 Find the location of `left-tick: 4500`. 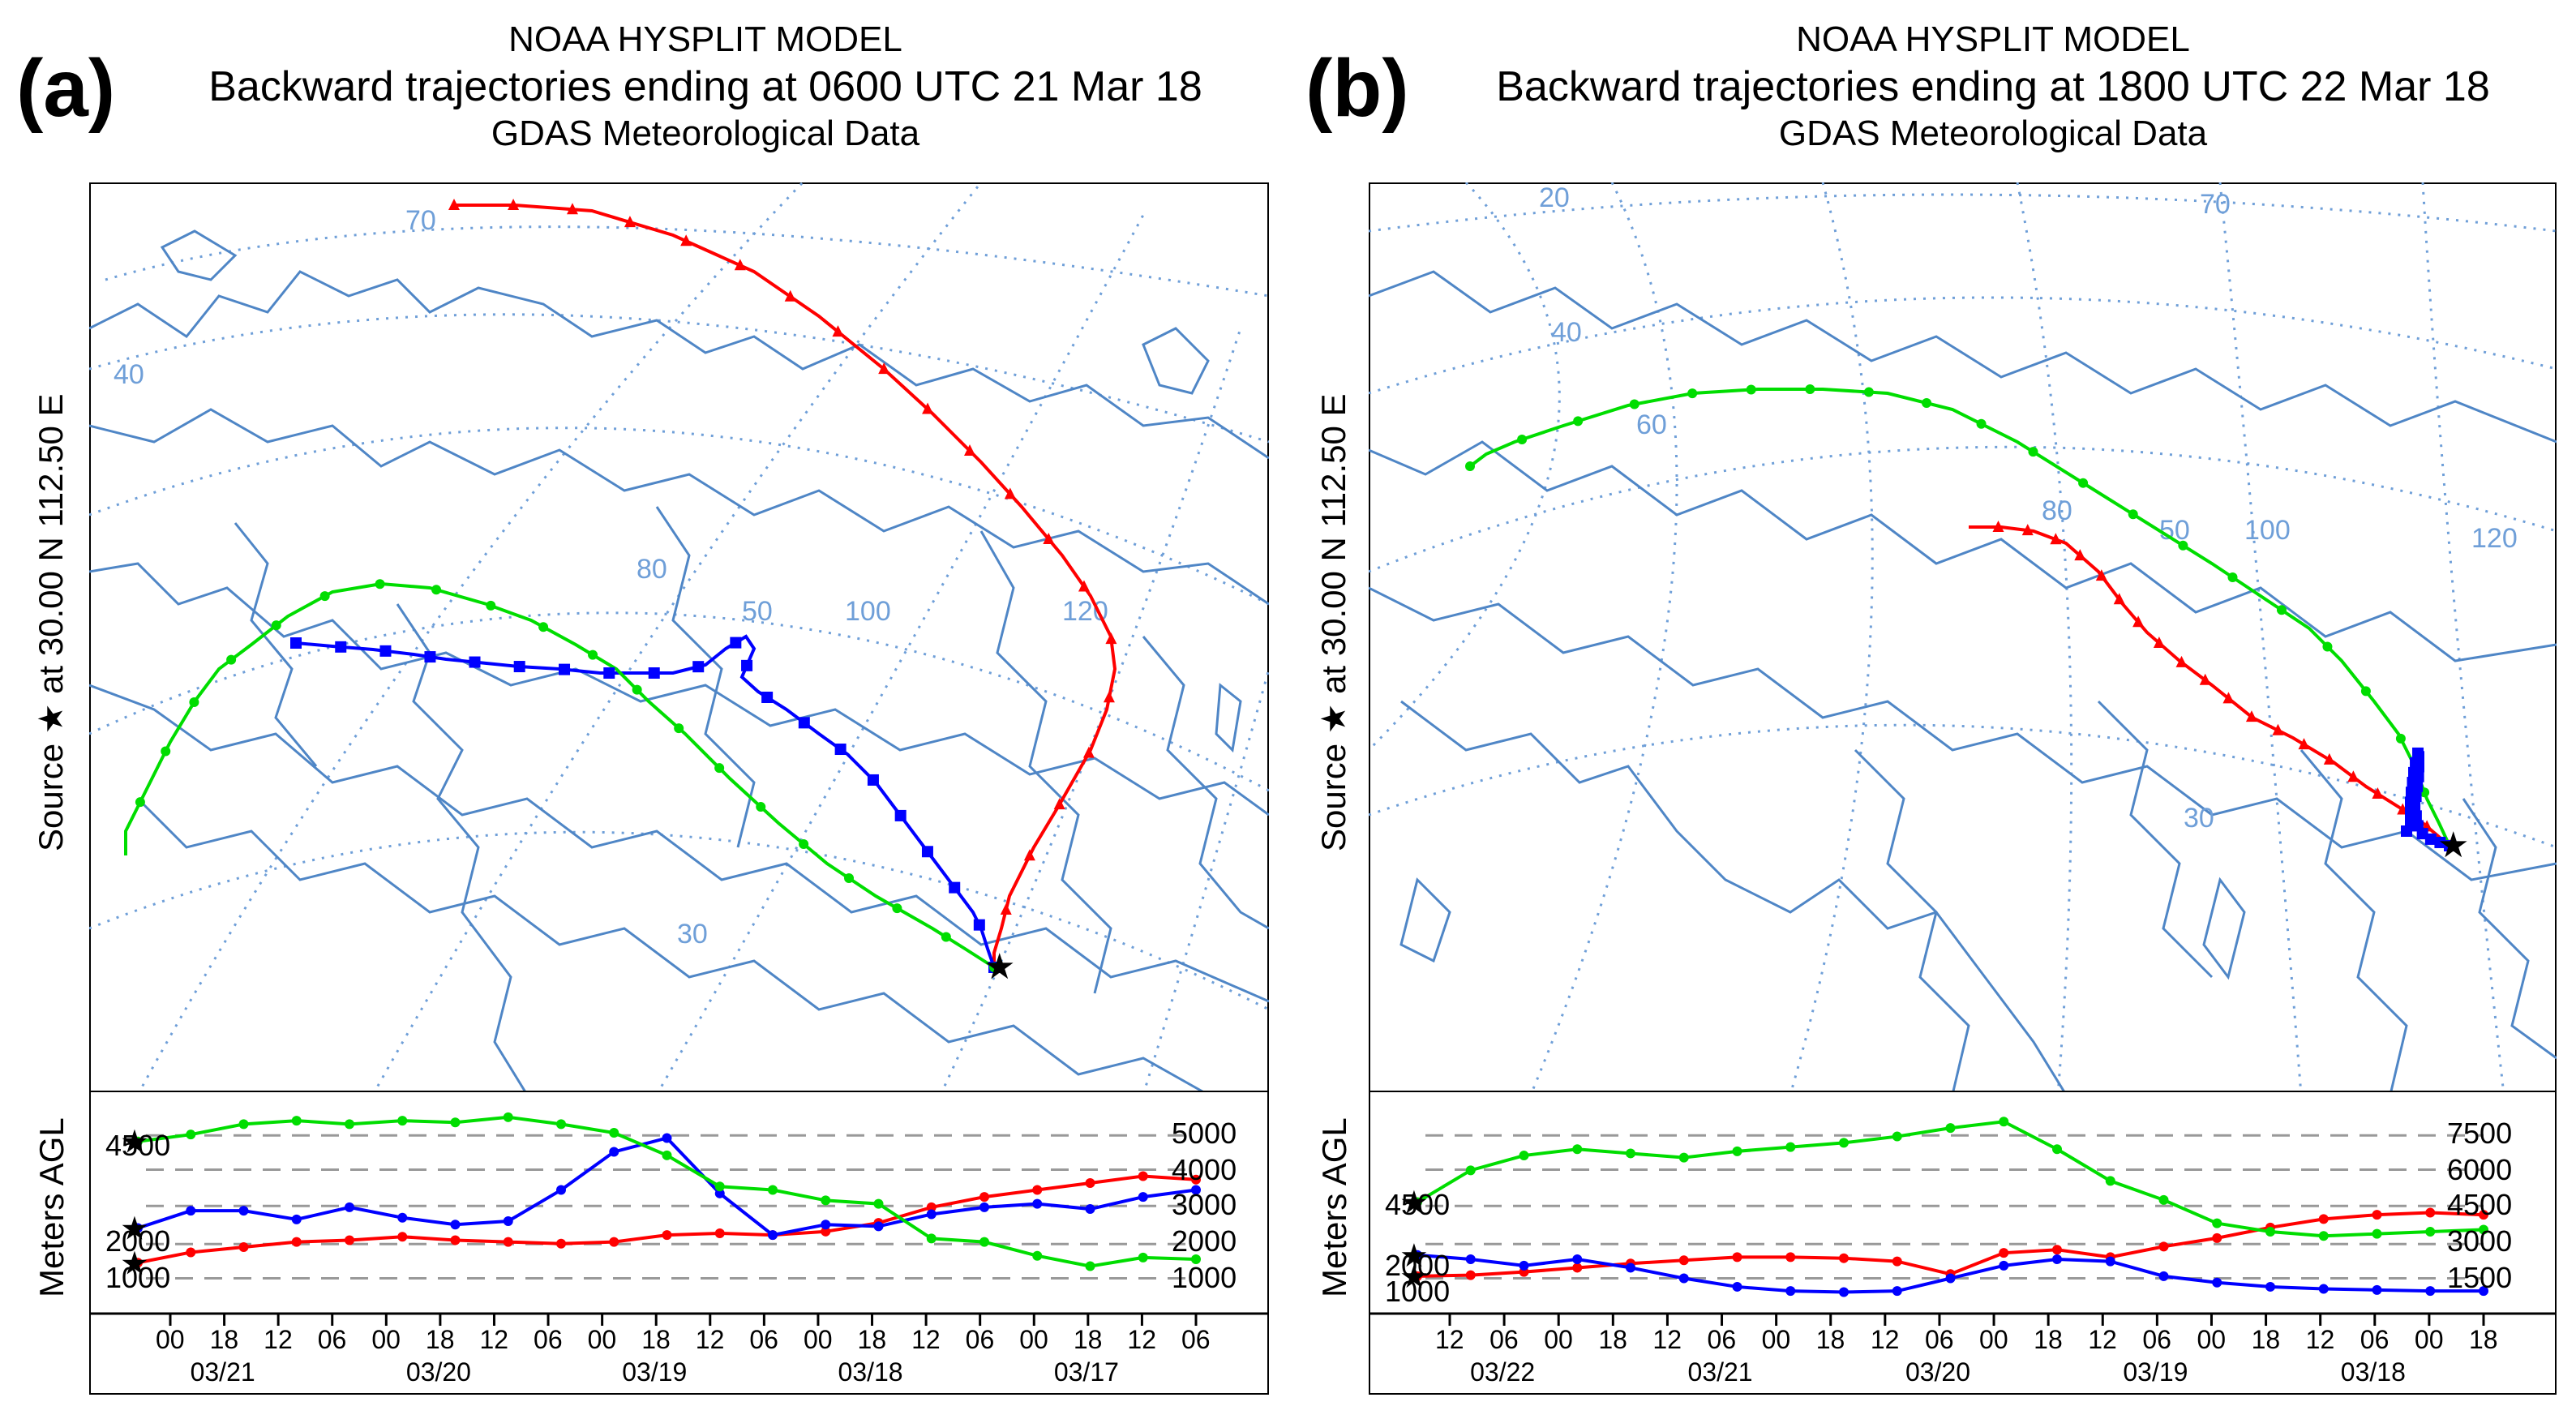

left-tick: 4500 is located at coordinates (1418, 1204).